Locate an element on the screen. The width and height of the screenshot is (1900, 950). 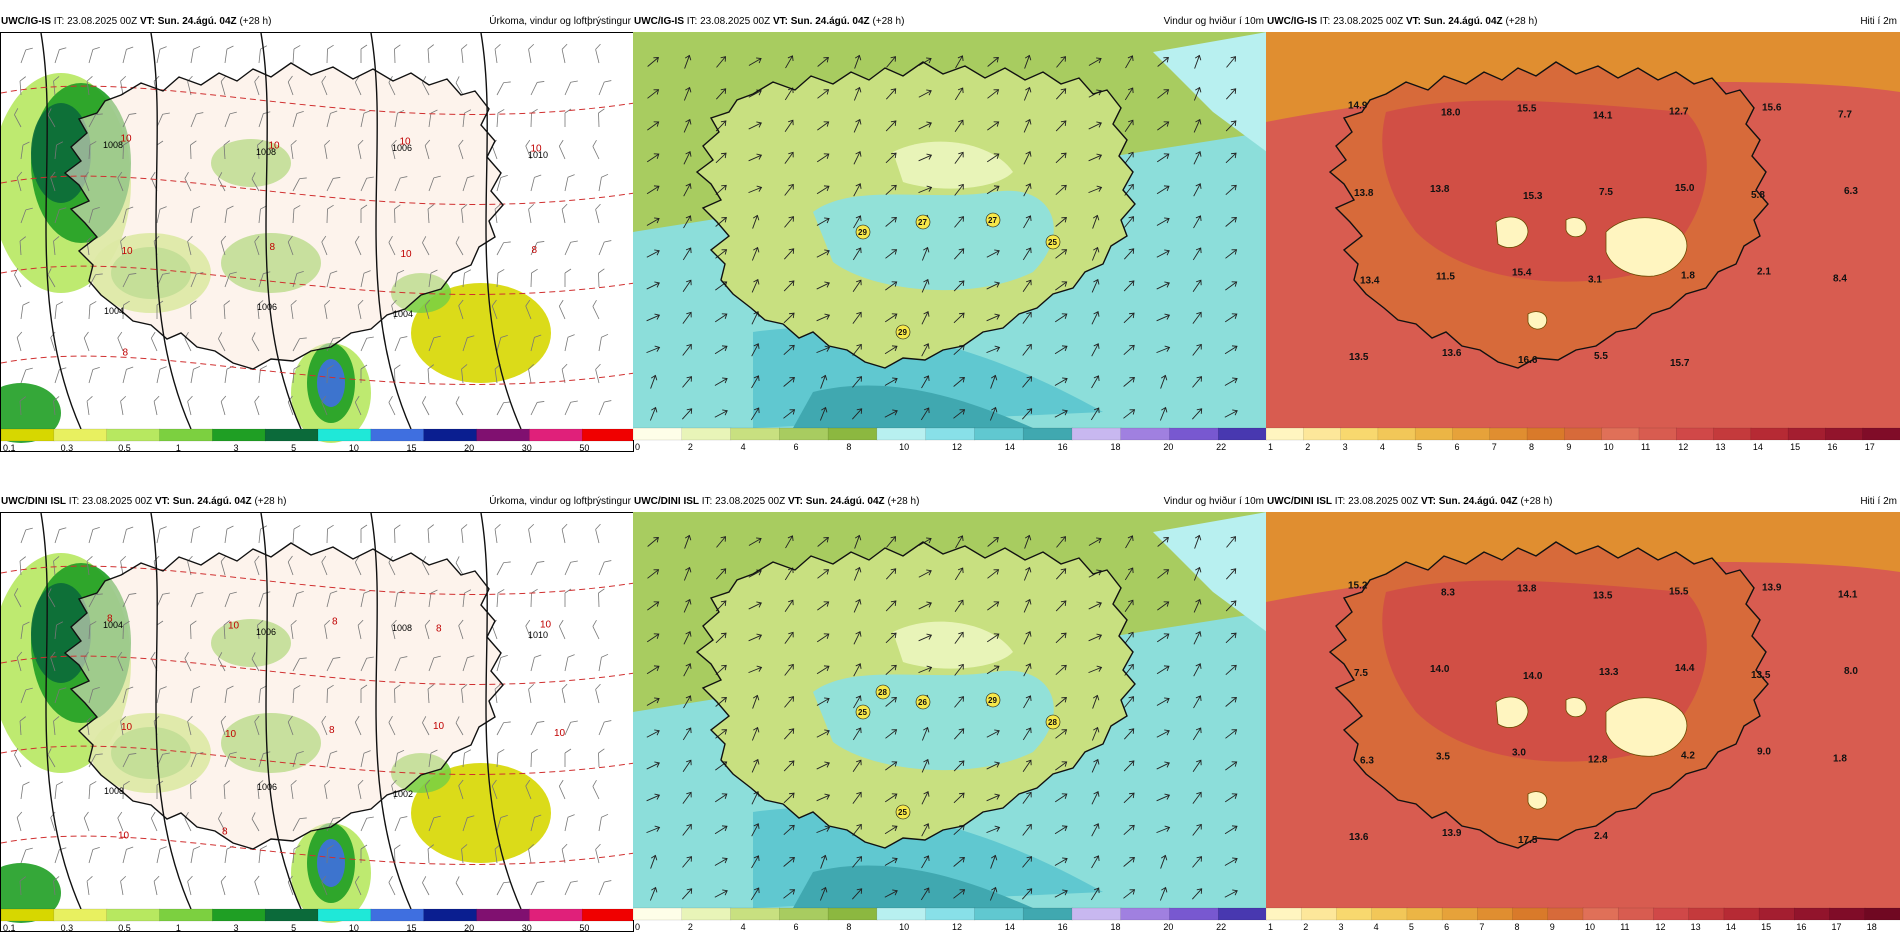
colorbar-label: 16 is located at coordinates (1832, 447).